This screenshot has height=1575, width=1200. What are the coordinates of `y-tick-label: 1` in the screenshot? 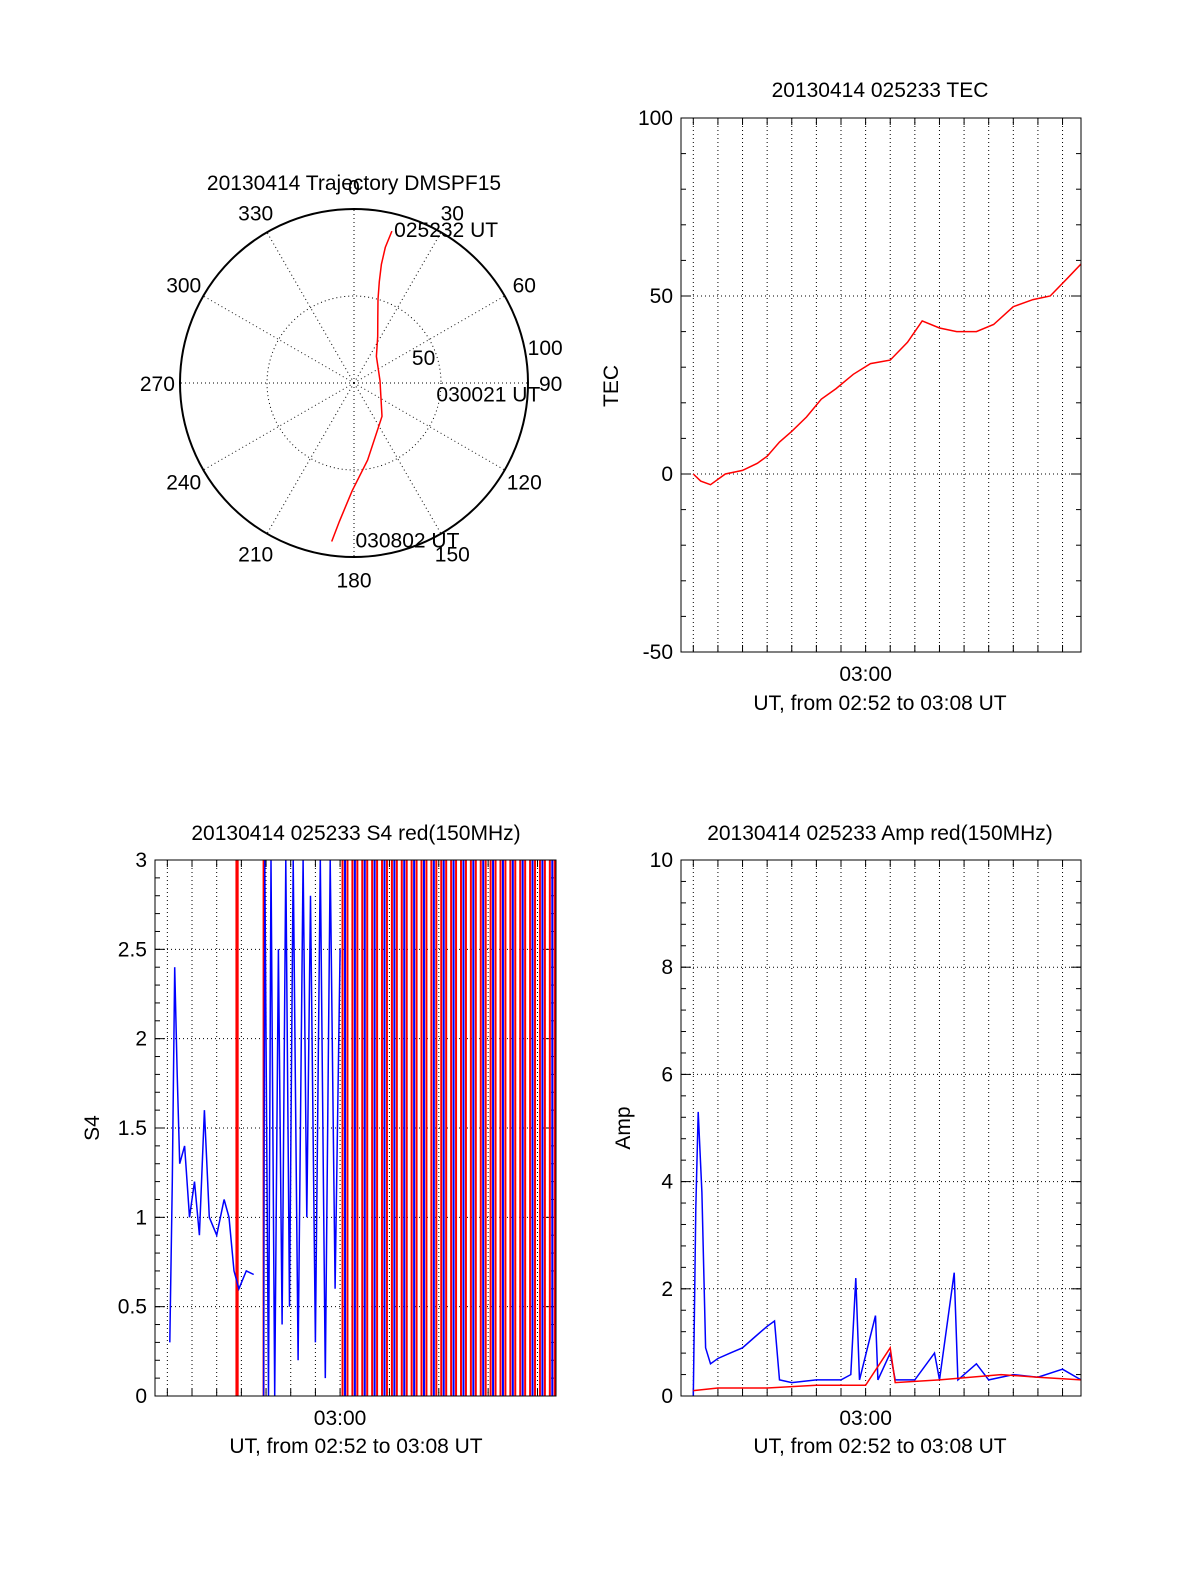 It's located at (141, 1217).